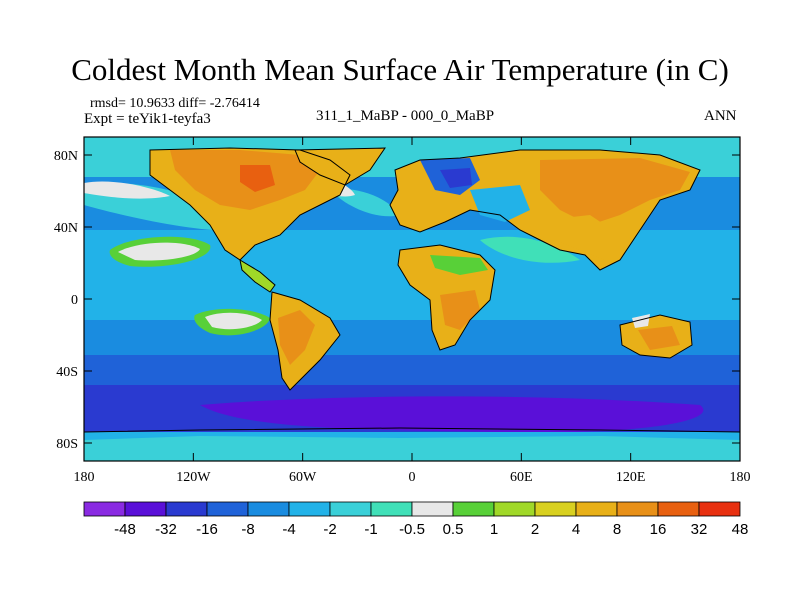 The image size is (800, 600). Describe the element at coordinates (412, 477) in the screenshot. I see `x-tick-label: 0` at that location.